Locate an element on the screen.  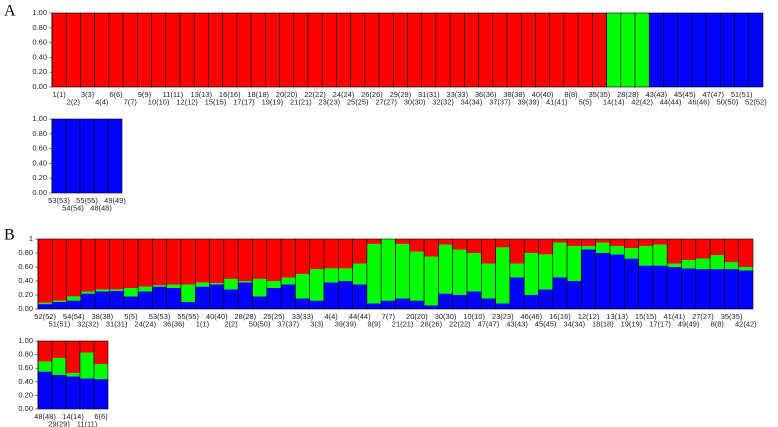
x-tick-label: 47(47) is located at coordinates (713, 94).